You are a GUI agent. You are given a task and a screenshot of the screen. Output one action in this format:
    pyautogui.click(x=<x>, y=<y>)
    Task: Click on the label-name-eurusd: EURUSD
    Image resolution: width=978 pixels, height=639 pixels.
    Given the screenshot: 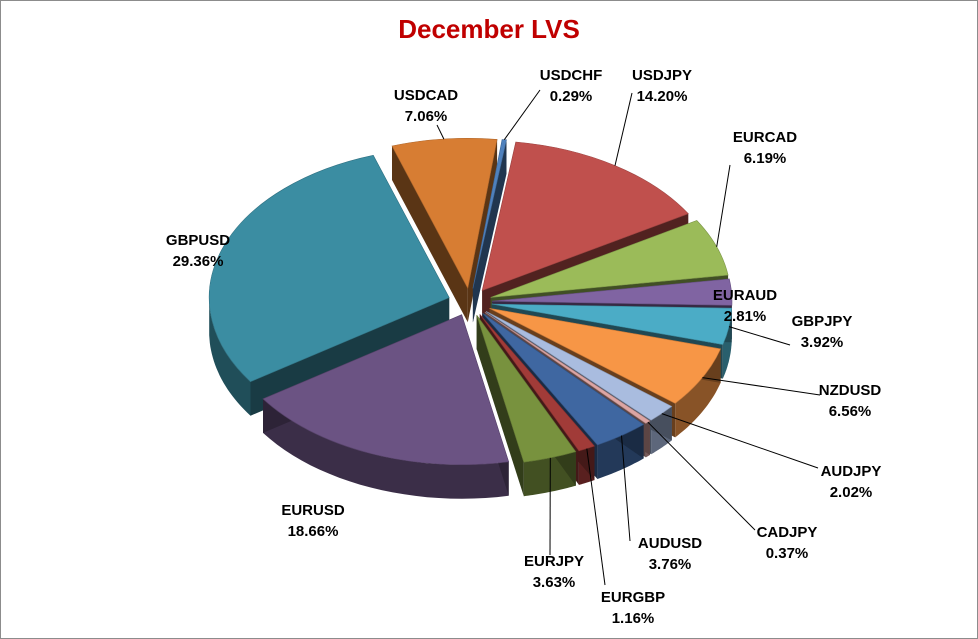 What is the action you would take?
    pyautogui.click(x=313, y=510)
    